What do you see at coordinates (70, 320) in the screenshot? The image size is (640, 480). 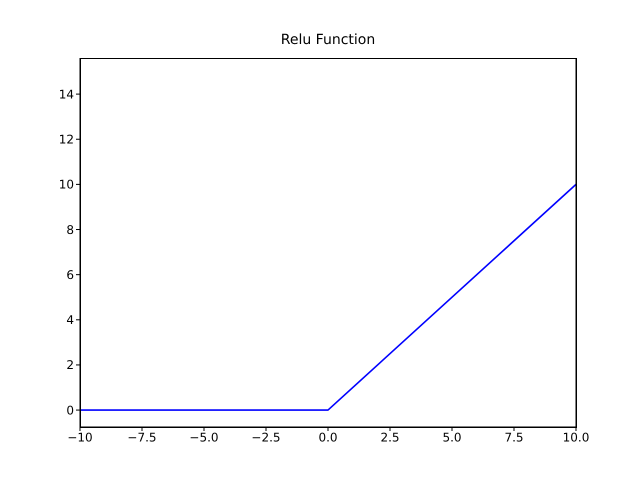 I see `y-tick-label: 4` at bounding box center [70, 320].